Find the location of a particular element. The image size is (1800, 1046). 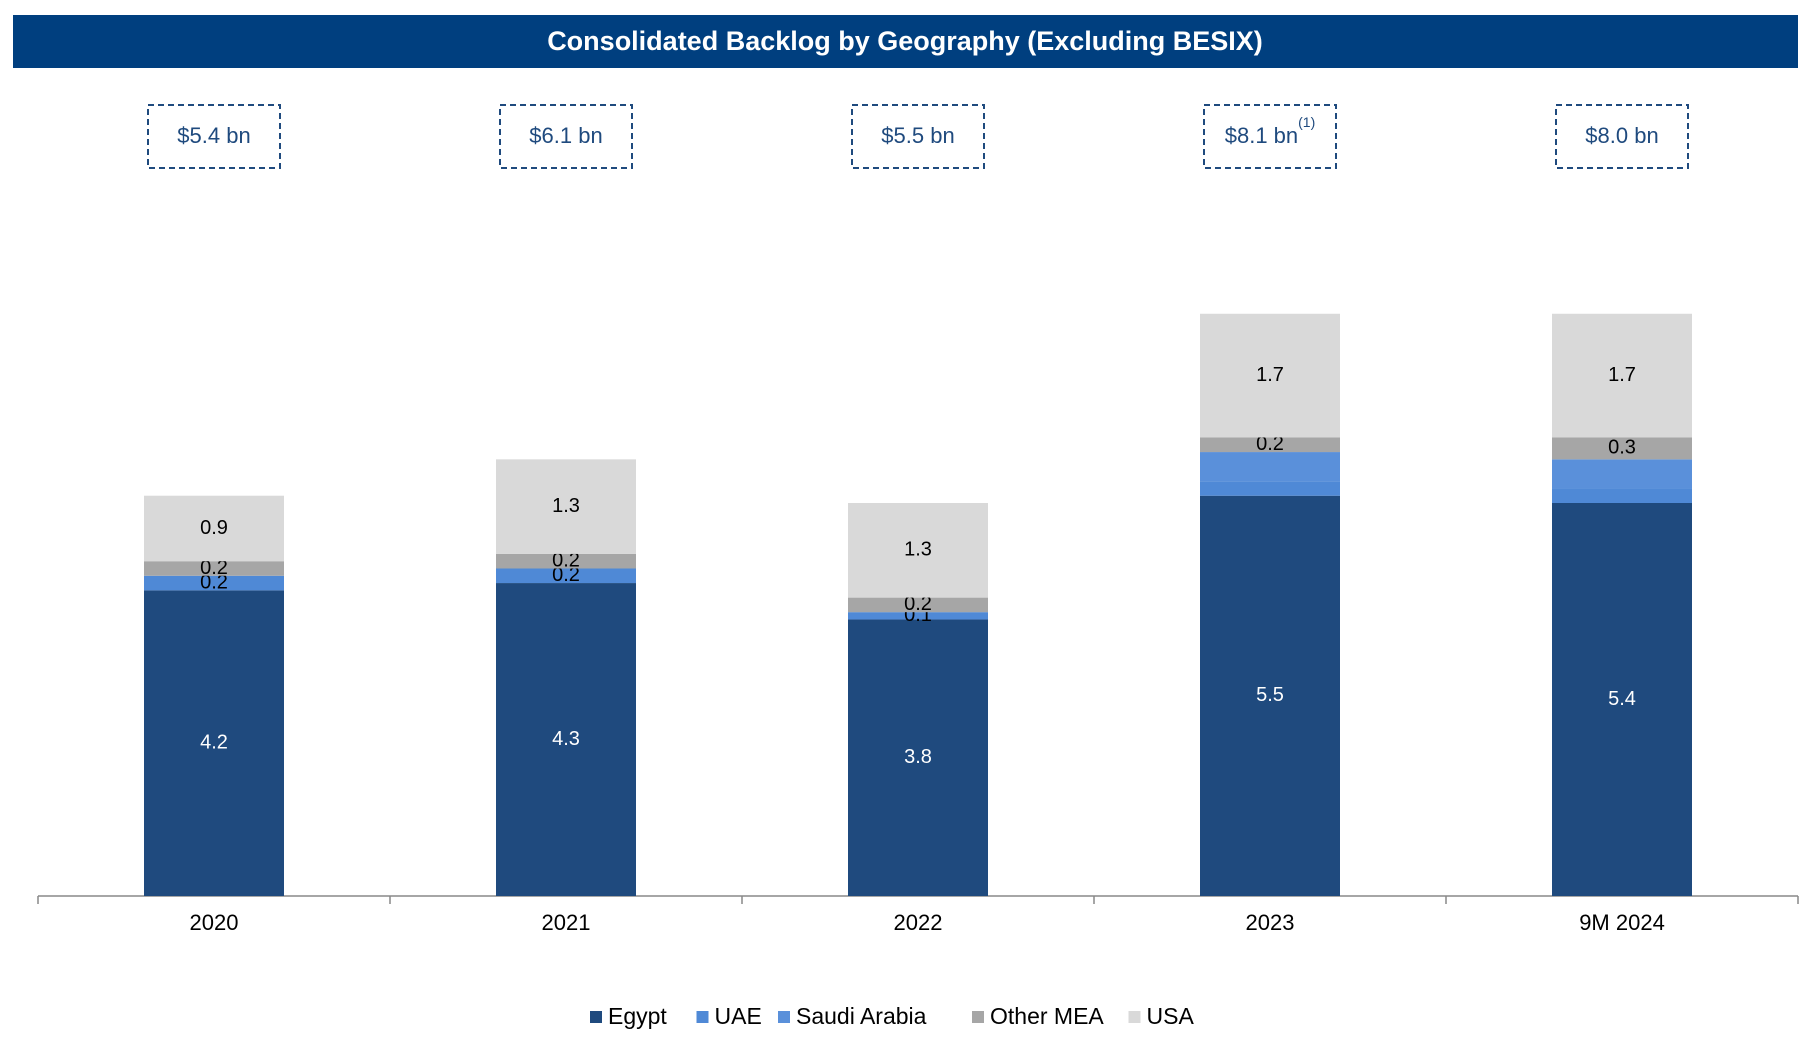

data-label: 3.8 is located at coordinates (918, 757).